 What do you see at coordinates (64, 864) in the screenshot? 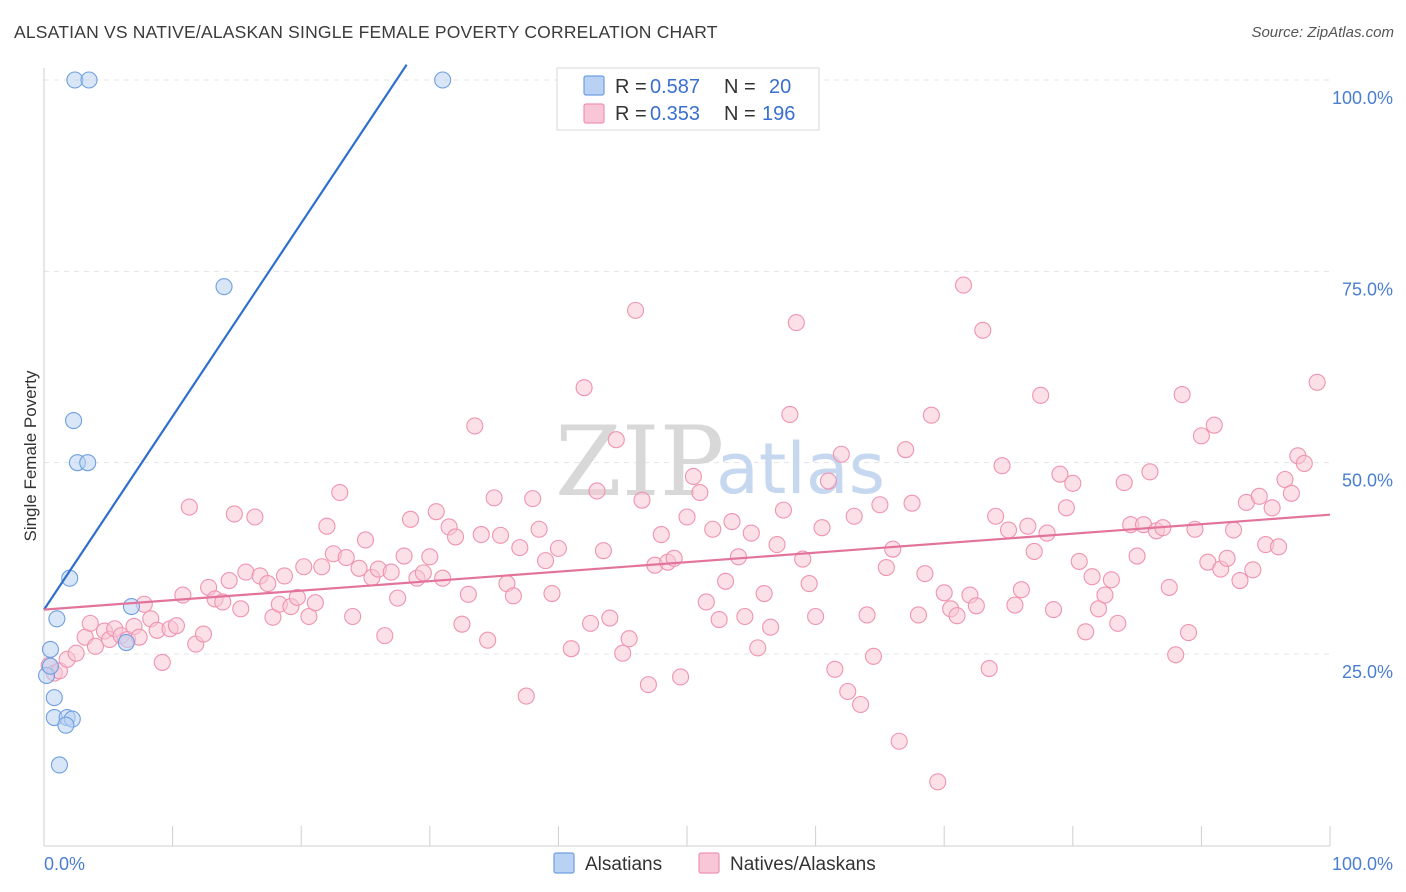
I see `x-tick-label-left: 0.0%` at bounding box center [64, 864].